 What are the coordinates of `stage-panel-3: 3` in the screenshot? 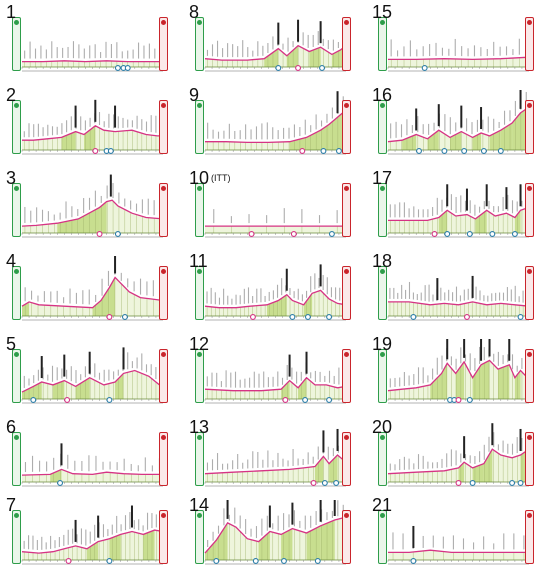 It's located at (87, 208).